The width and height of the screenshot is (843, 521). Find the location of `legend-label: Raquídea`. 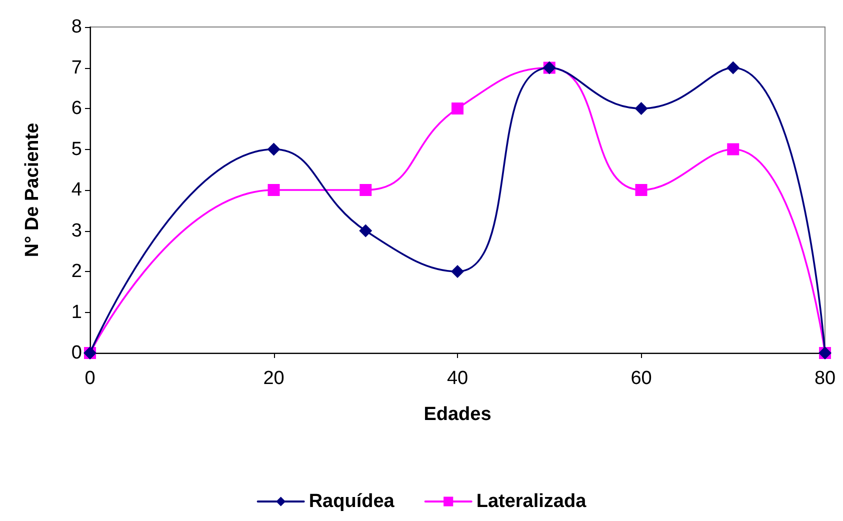

legend-label: Raquídea is located at coordinates (351, 501).